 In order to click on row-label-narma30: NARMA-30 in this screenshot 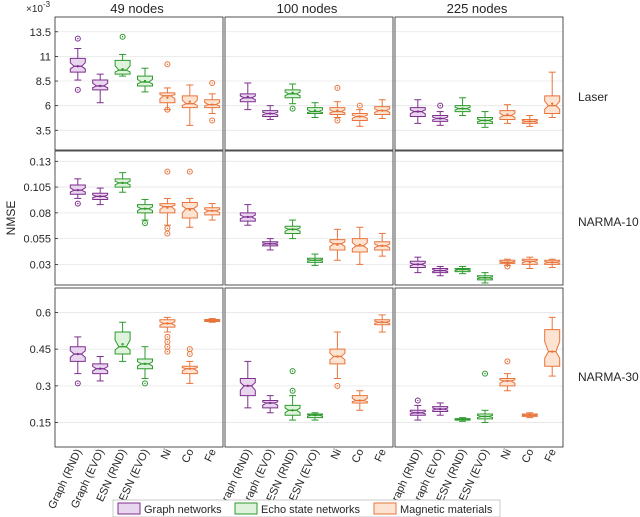, I will do `click(608, 377)`.